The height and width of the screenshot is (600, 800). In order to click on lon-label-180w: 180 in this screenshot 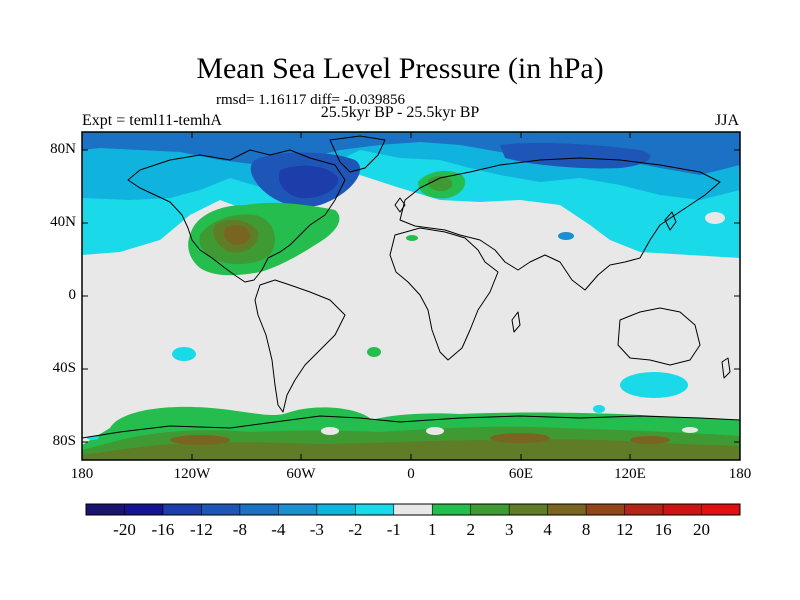, I will do `click(82, 474)`.